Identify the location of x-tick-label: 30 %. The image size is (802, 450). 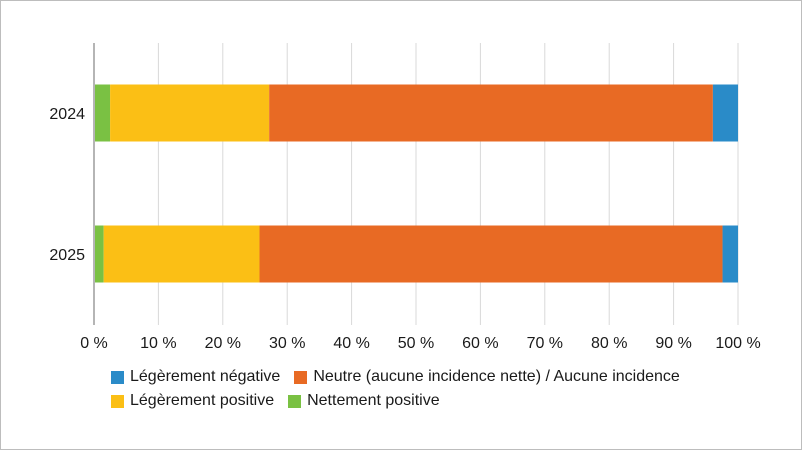
(287, 343).